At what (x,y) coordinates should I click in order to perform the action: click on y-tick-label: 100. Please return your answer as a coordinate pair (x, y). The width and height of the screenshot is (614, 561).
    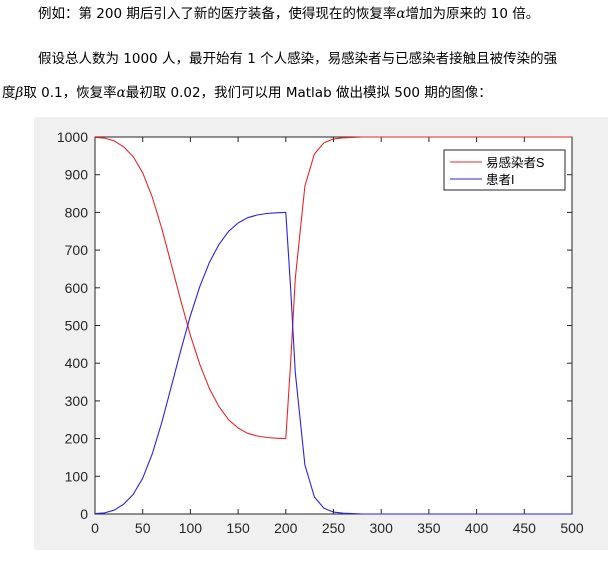
    Looking at the image, I should click on (77, 476).